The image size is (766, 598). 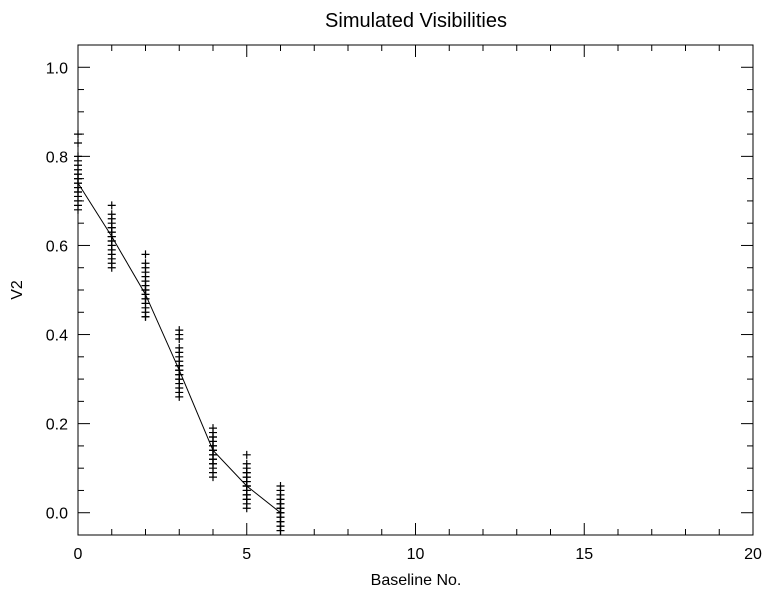 What do you see at coordinates (584, 554) in the screenshot?
I see `x-tick-label: 15` at bounding box center [584, 554].